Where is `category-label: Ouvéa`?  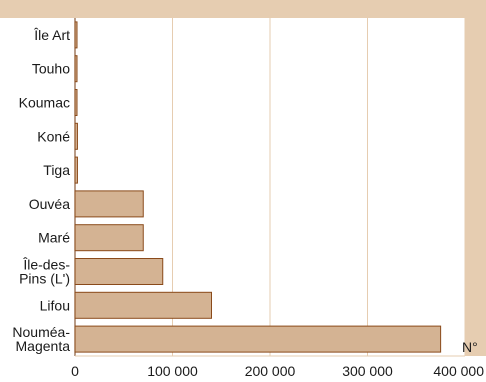 category-label: Ouvéa is located at coordinates (49, 204).